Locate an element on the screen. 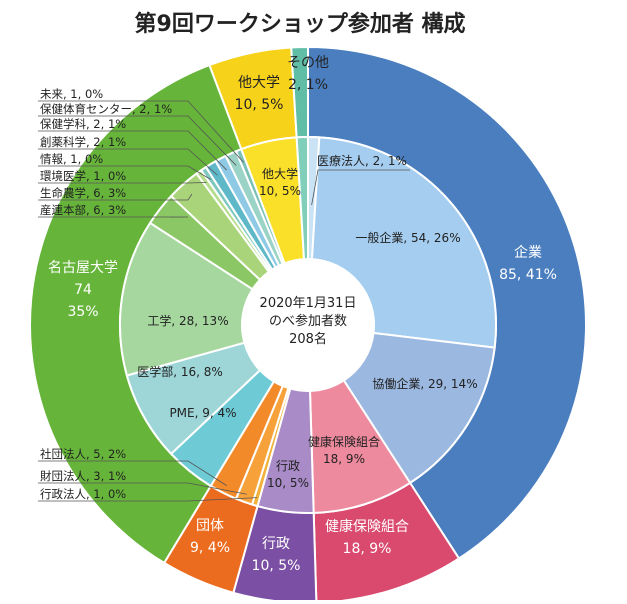 The height and width of the screenshot is (604, 627). inner-label-財団法人: 財団法人, 3, 1% is located at coordinates (83, 476).